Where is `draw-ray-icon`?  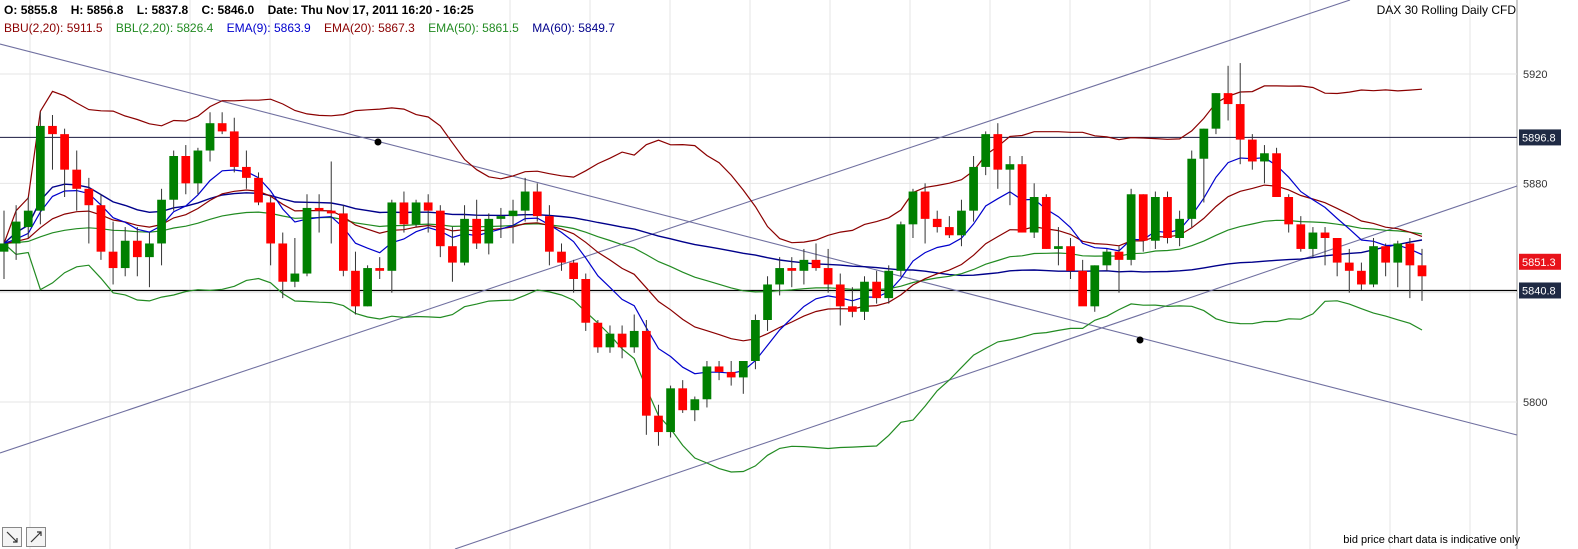 draw-ray-icon is located at coordinates (36, 537).